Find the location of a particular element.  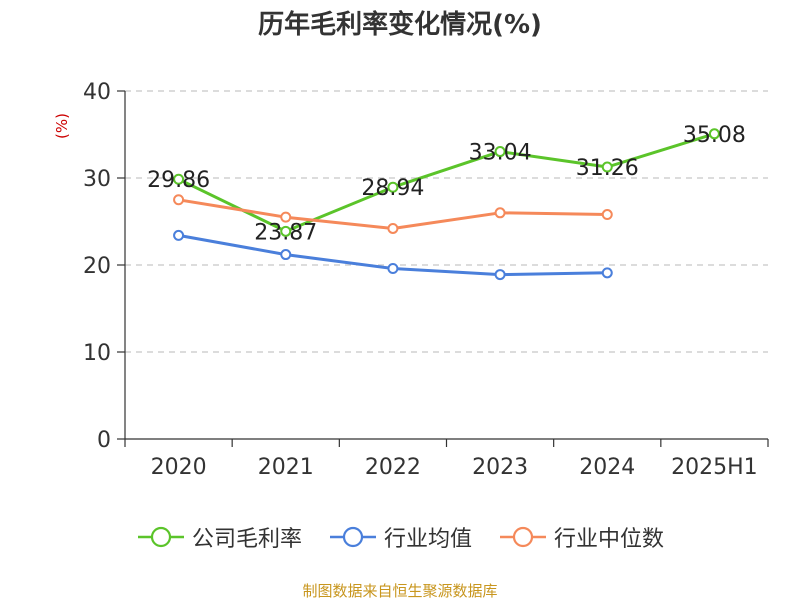

legend-item: 公司毛利率 is located at coordinates (219, 537).